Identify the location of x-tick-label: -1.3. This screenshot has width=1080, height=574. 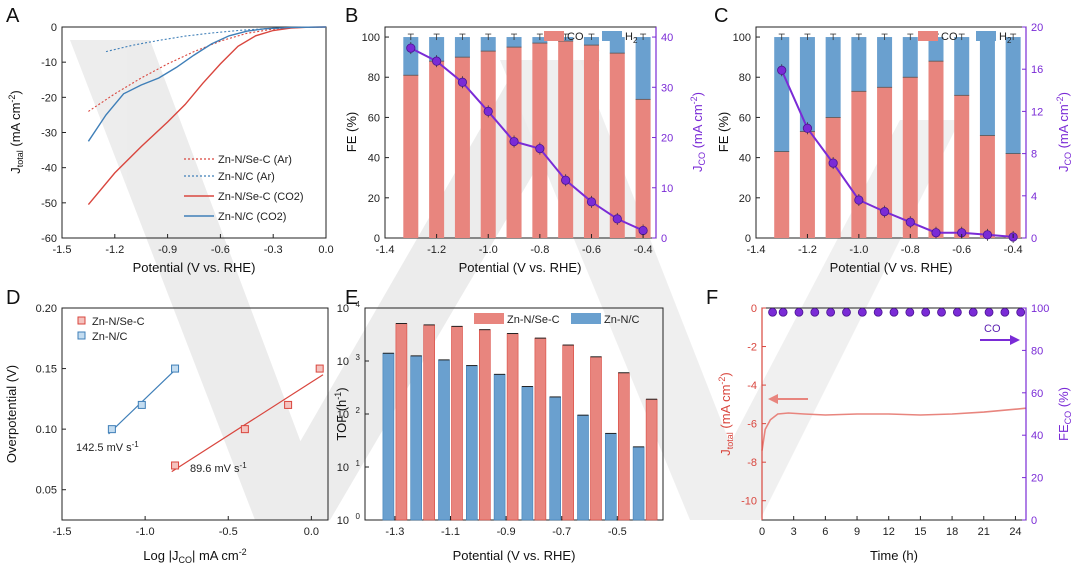
(394, 532).